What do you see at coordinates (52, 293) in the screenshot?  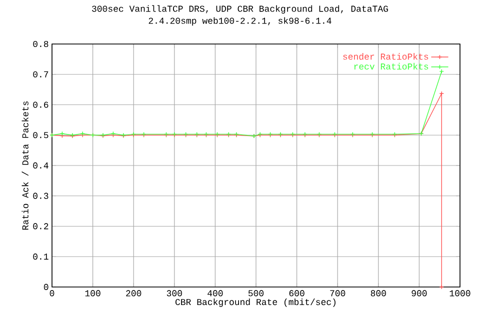 I see `x-tick-label: 0` at bounding box center [52, 293].